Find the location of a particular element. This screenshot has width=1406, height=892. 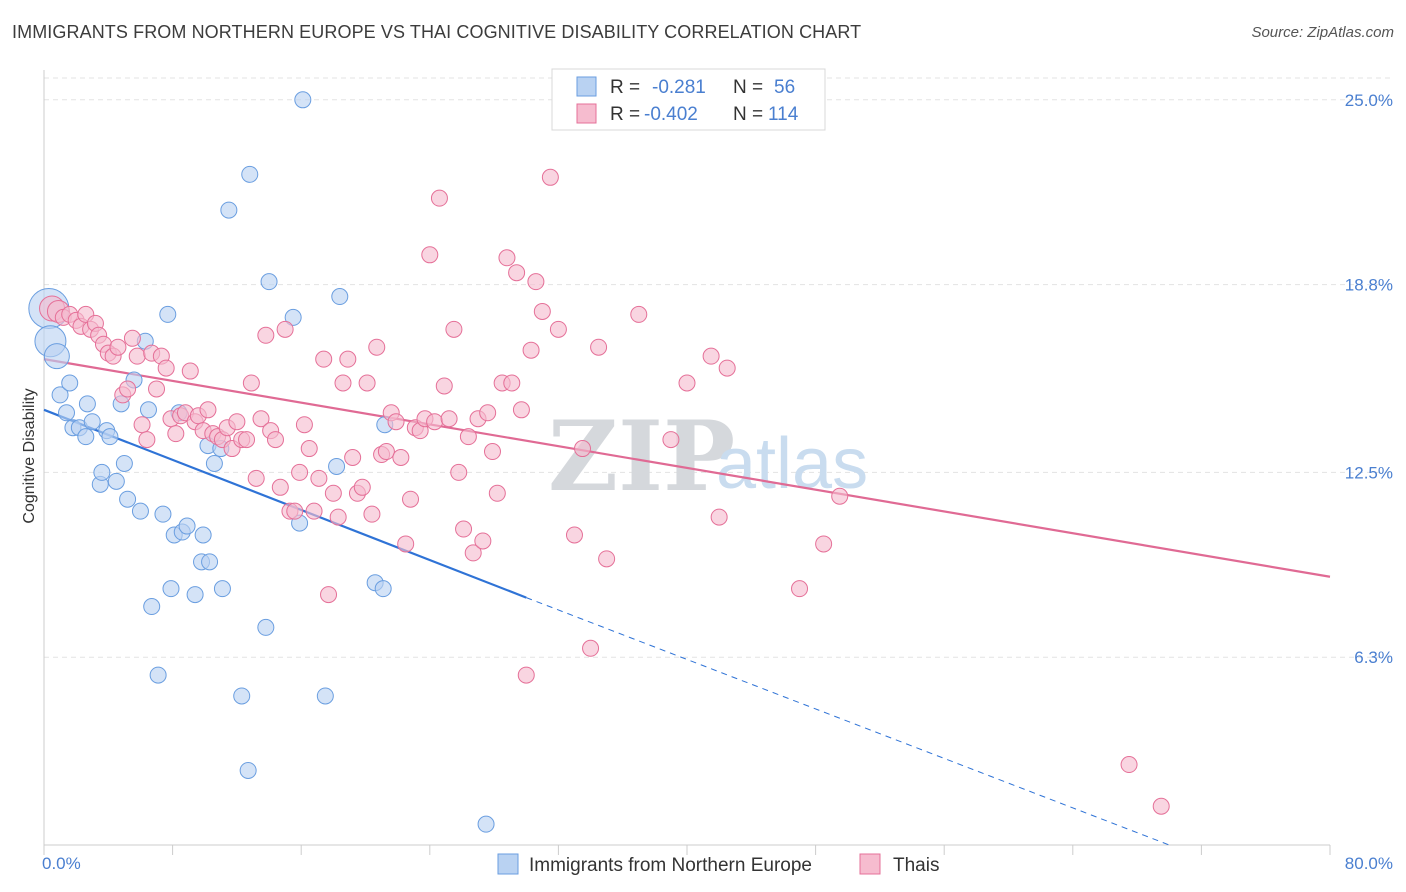

legend-box is located at coordinates (688, 99).